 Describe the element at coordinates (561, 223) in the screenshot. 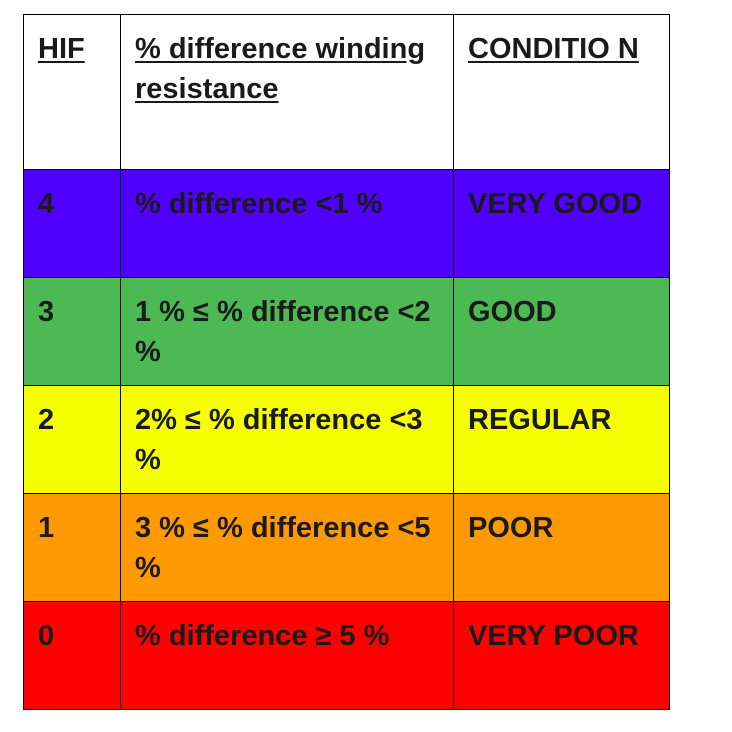

I see `cell-condition: VERY GOOD` at that location.